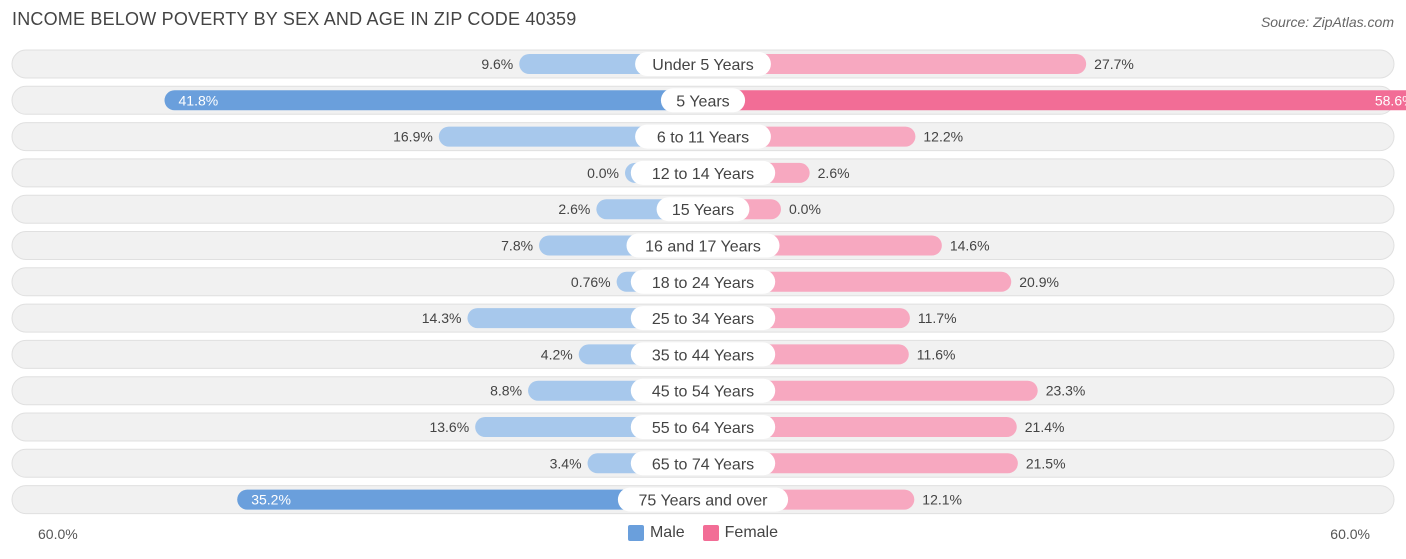 Image resolution: width=1406 pixels, height=559 pixels. Describe the element at coordinates (943, 137) in the screenshot. I see `female-value-label: 12.2%` at that location.